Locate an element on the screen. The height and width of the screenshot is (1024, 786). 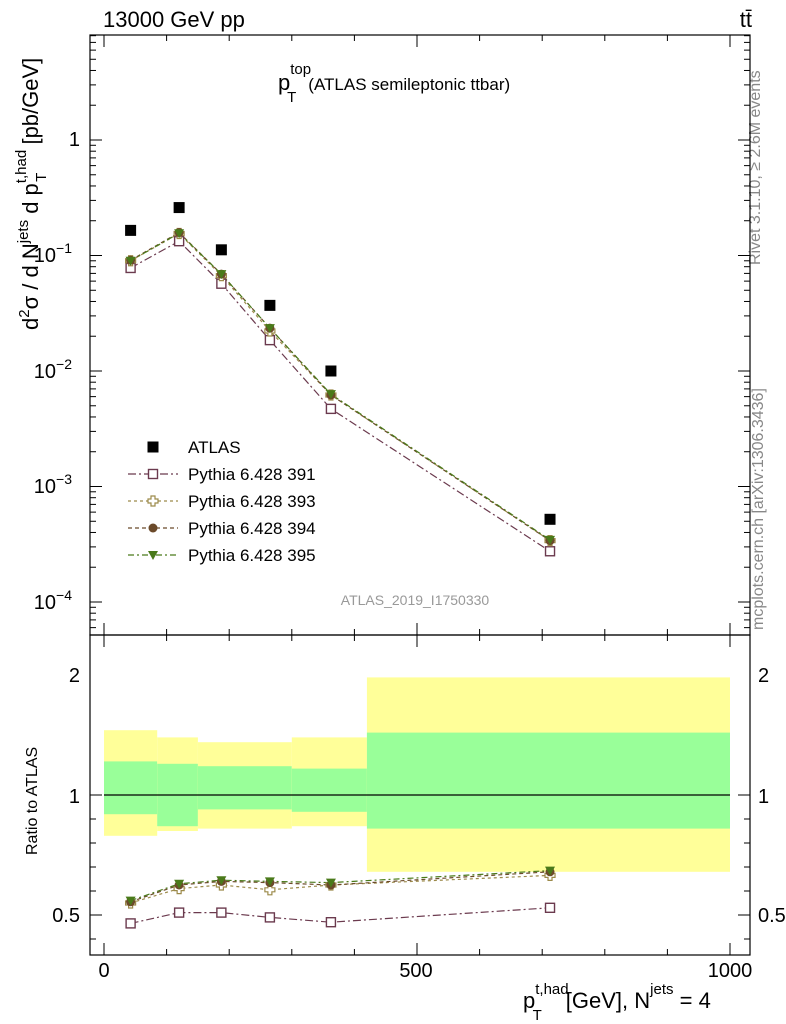
ratio-ytick-label-left: 1 is located at coordinates (74, 797).